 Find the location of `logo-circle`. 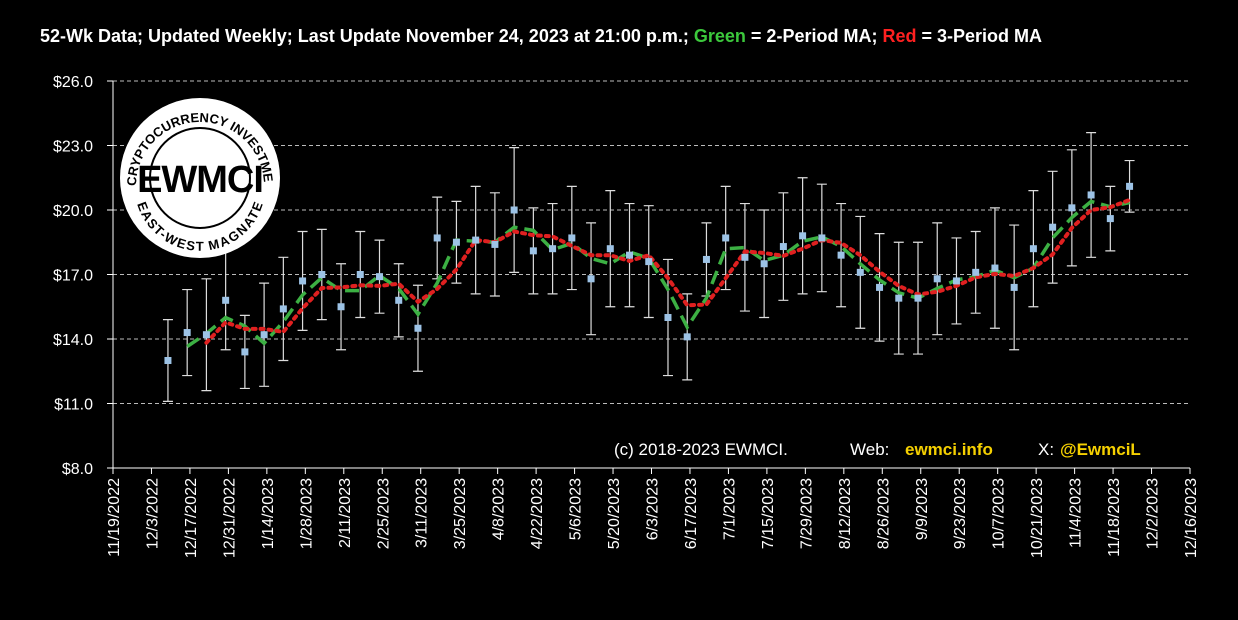

logo-circle is located at coordinates (200, 178).